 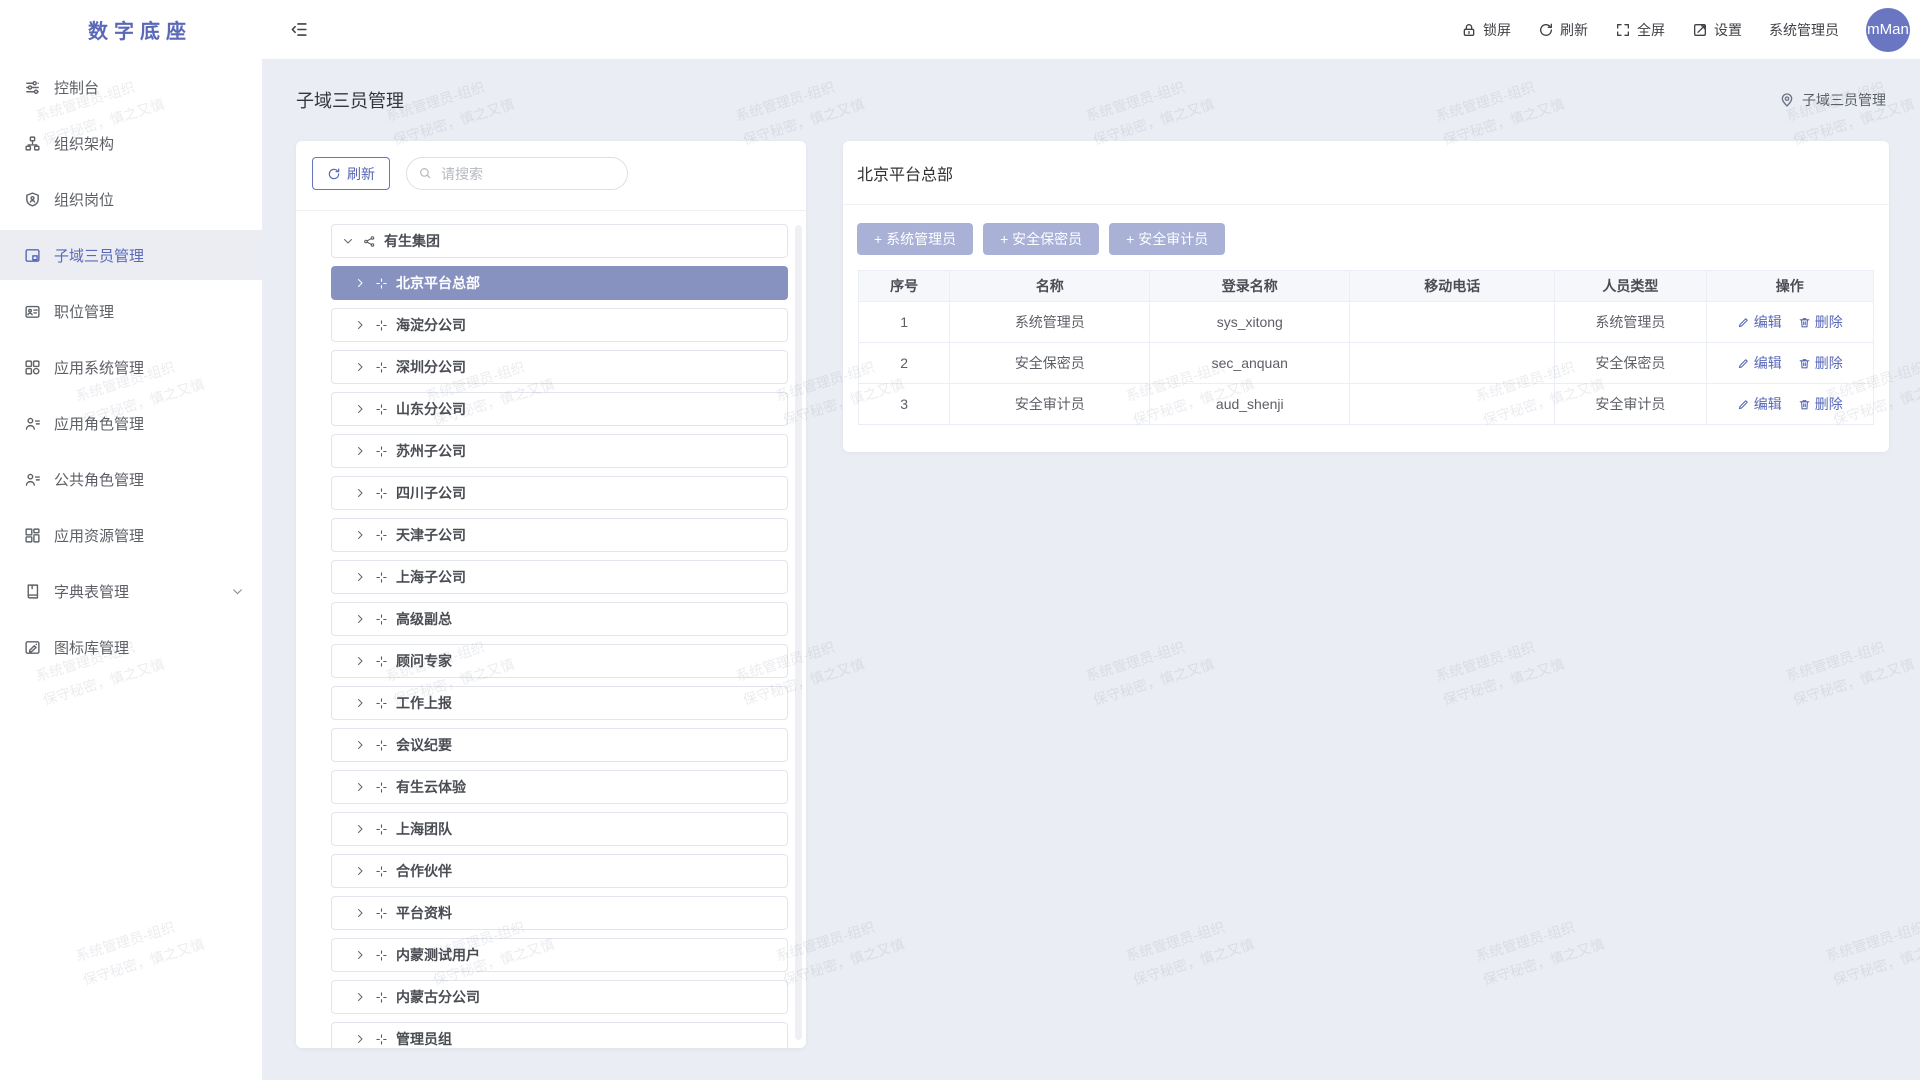 I want to click on tree-node: 合作伙伴, so click(x=559, y=871).